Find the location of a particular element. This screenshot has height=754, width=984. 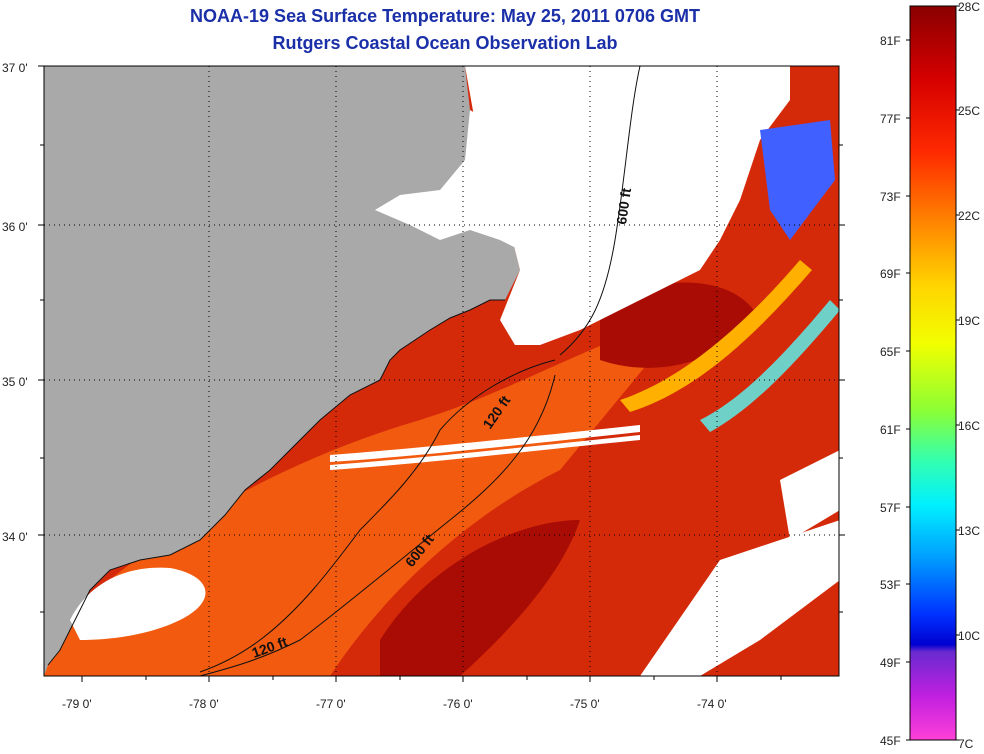

colorbar-f-label: 81F is located at coordinates (890, 41).